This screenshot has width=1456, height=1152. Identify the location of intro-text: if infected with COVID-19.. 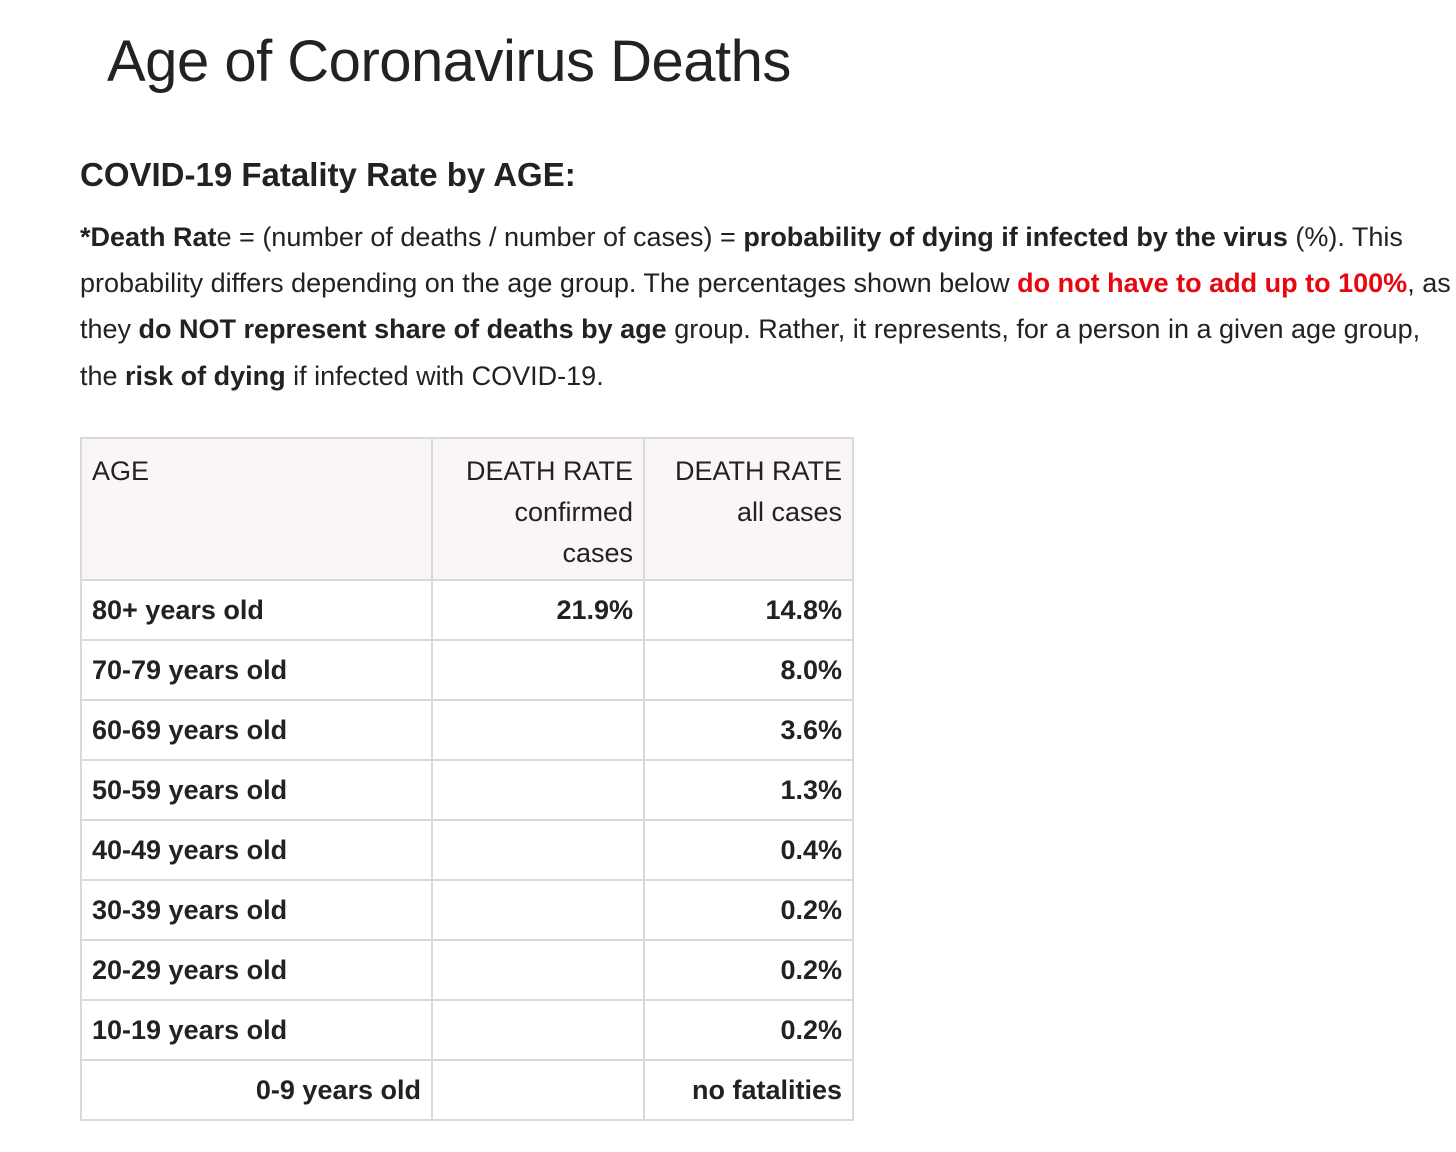
(444, 375).